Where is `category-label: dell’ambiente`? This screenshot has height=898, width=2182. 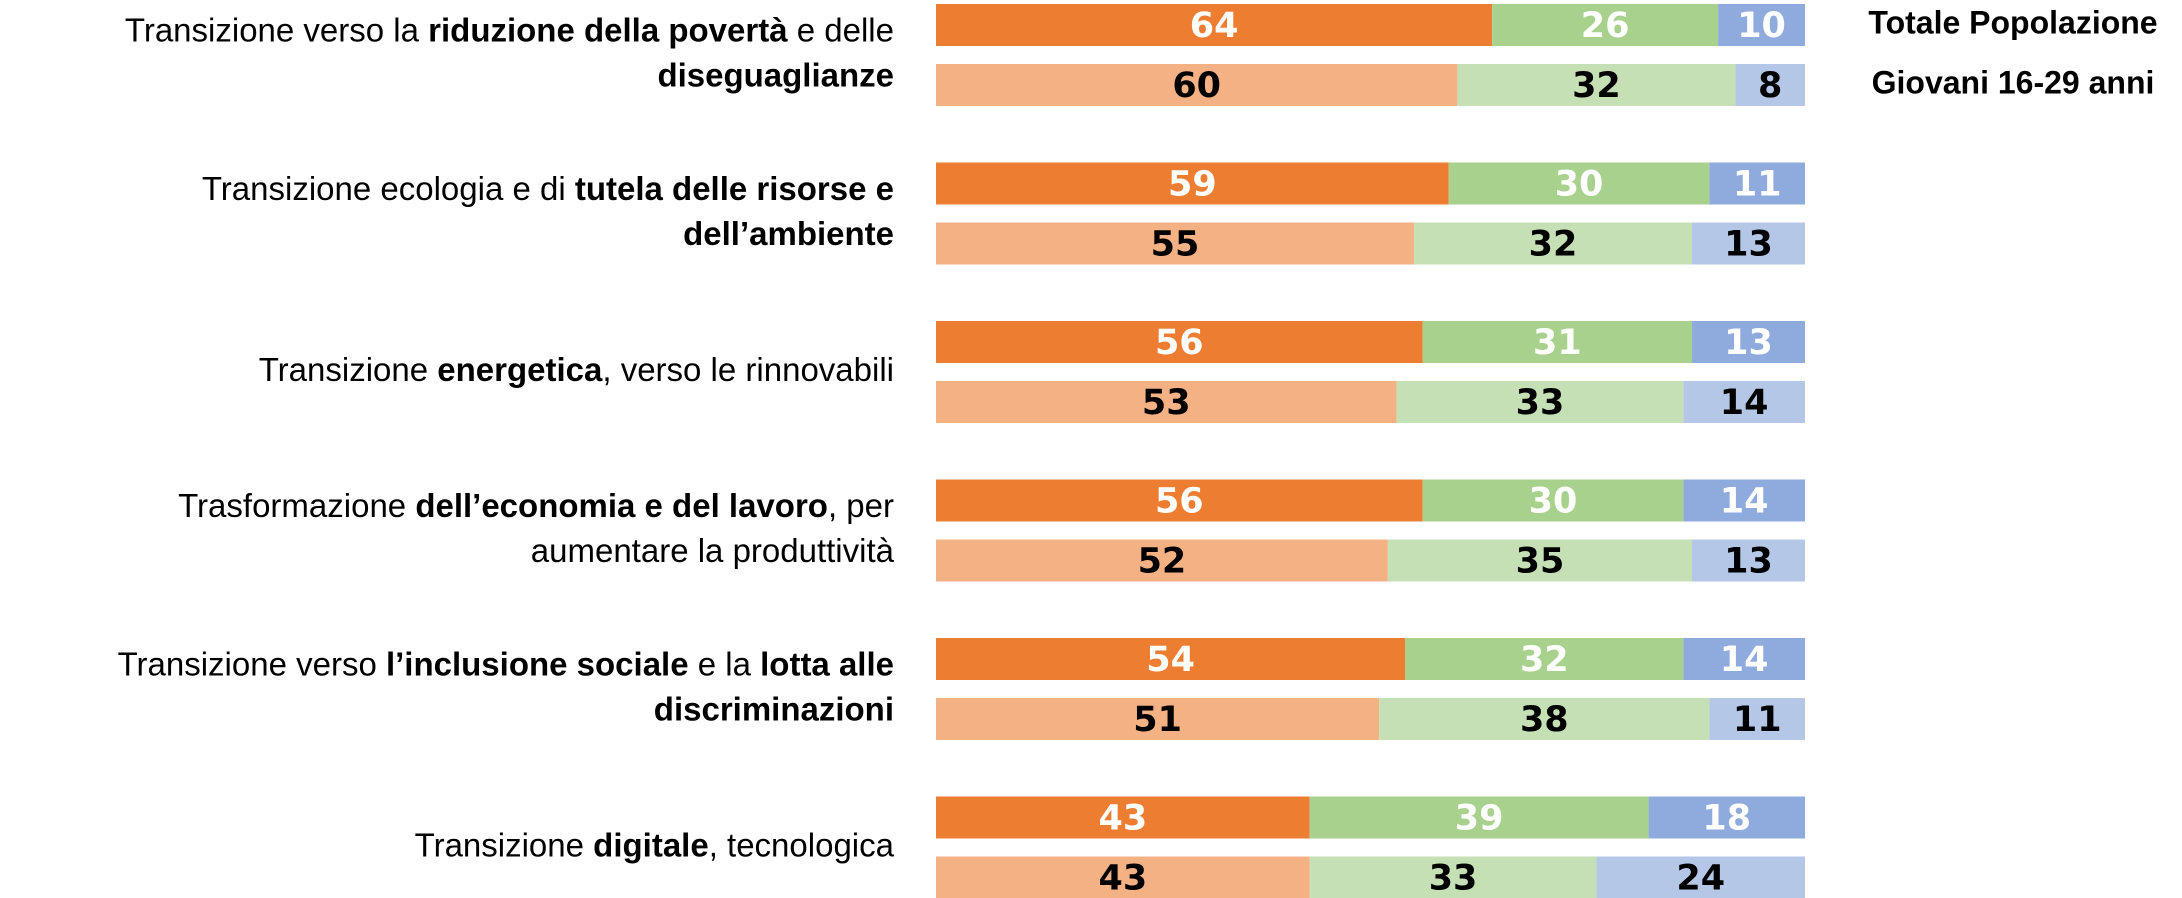 category-label: dell’ambiente is located at coordinates (788, 233).